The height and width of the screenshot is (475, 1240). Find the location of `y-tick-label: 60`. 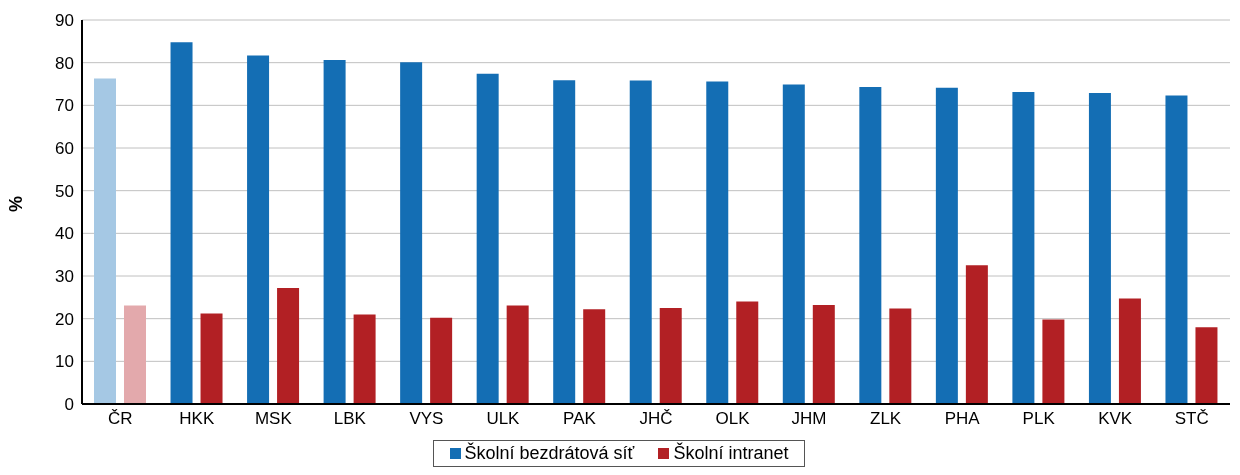

y-tick-label: 60 is located at coordinates (64, 149).